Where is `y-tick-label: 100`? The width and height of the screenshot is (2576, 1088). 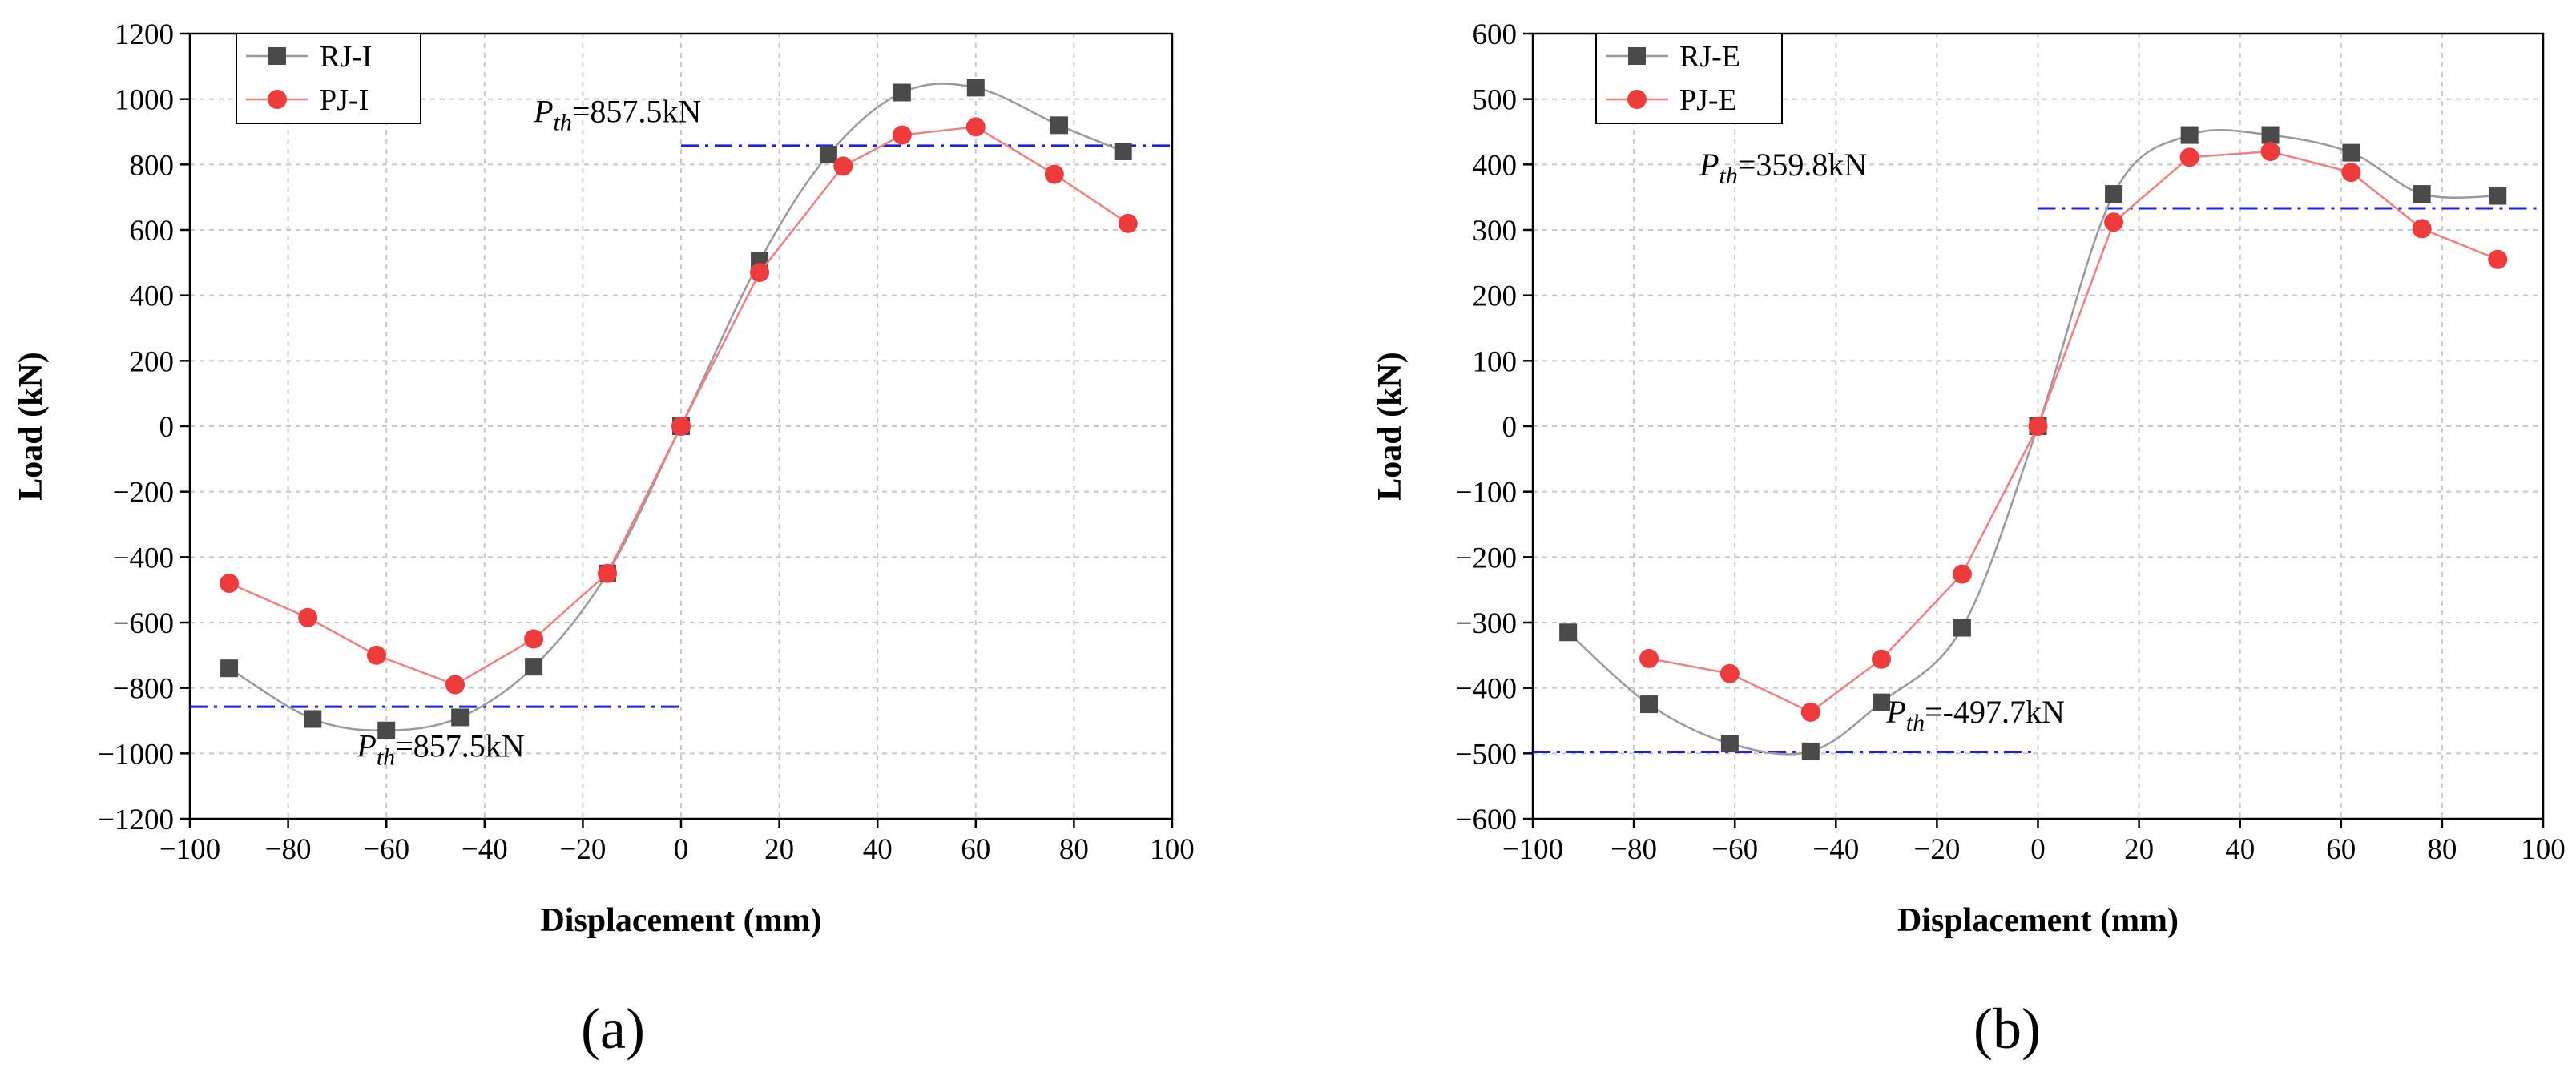 y-tick-label: 100 is located at coordinates (1495, 361).